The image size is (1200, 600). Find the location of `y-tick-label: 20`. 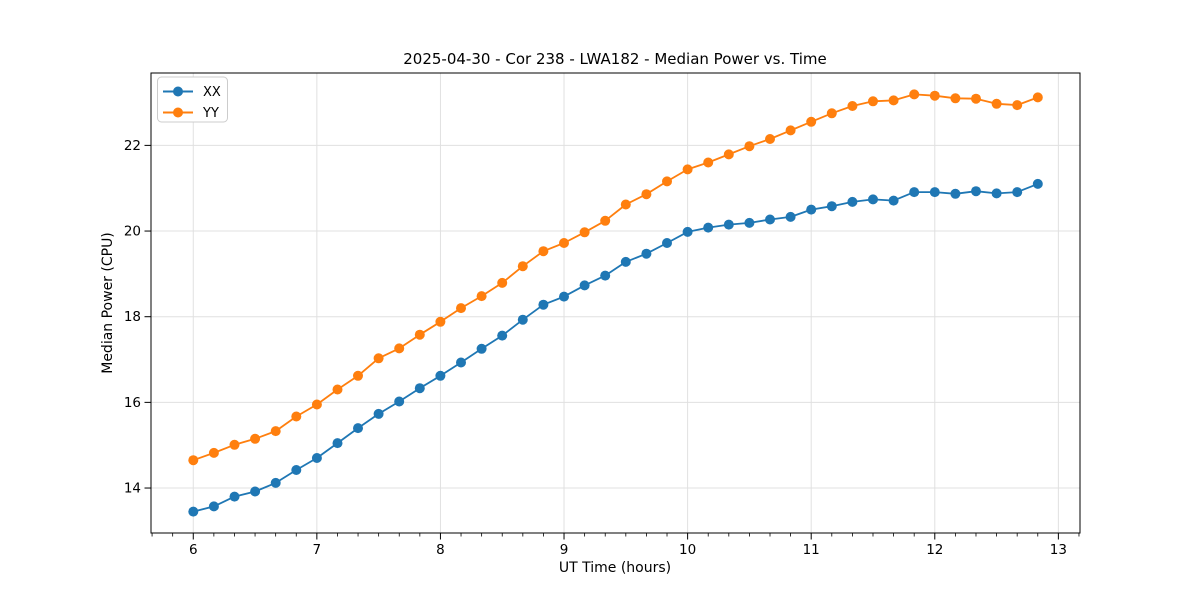

y-tick-label: 20 is located at coordinates (132, 232).